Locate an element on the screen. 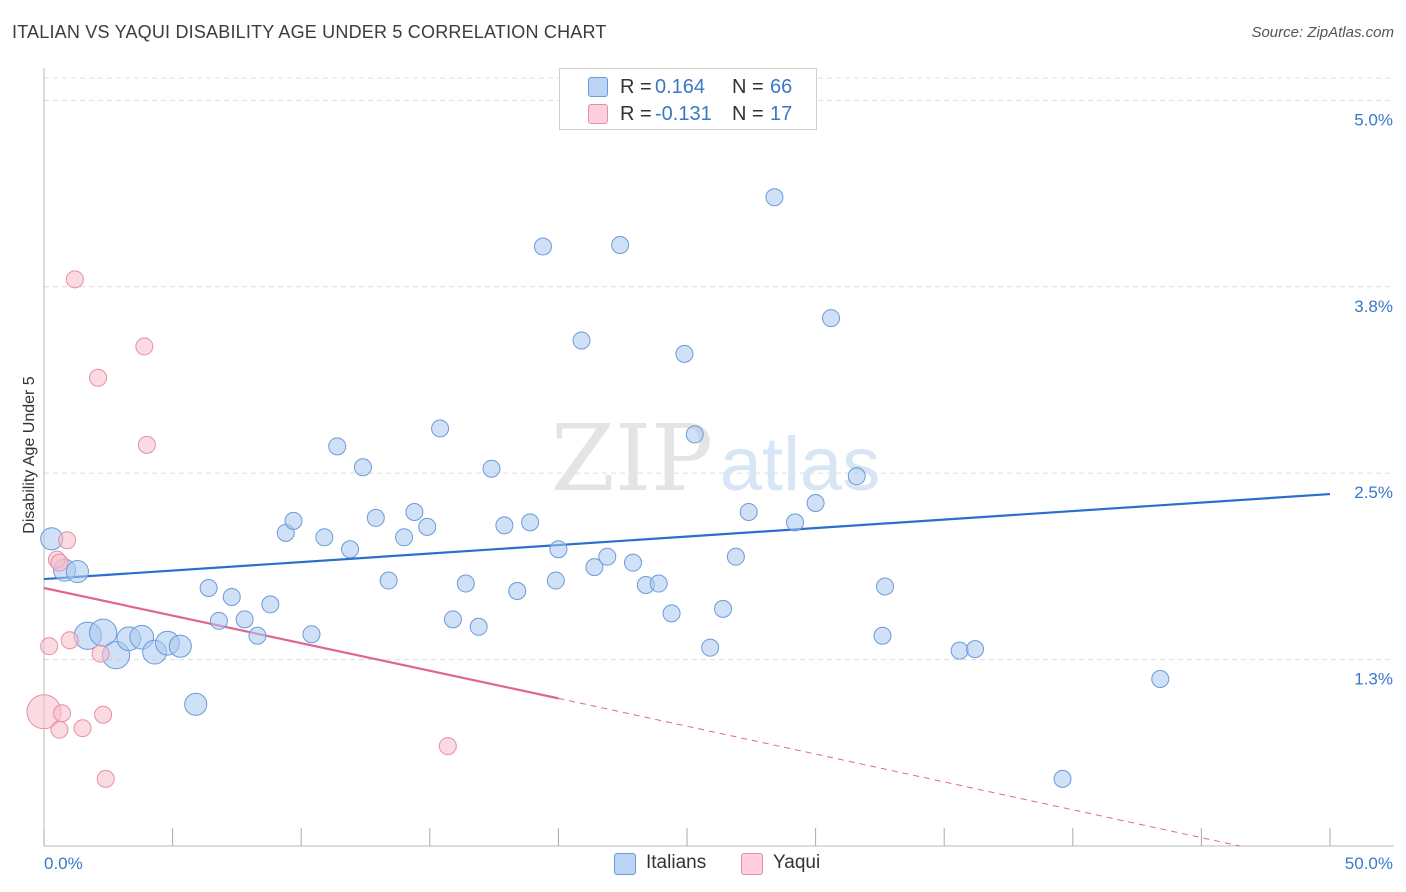 The height and width of the screenshot is (892, 1406). r-value: -0.131 is located at coordinates (683, 114).